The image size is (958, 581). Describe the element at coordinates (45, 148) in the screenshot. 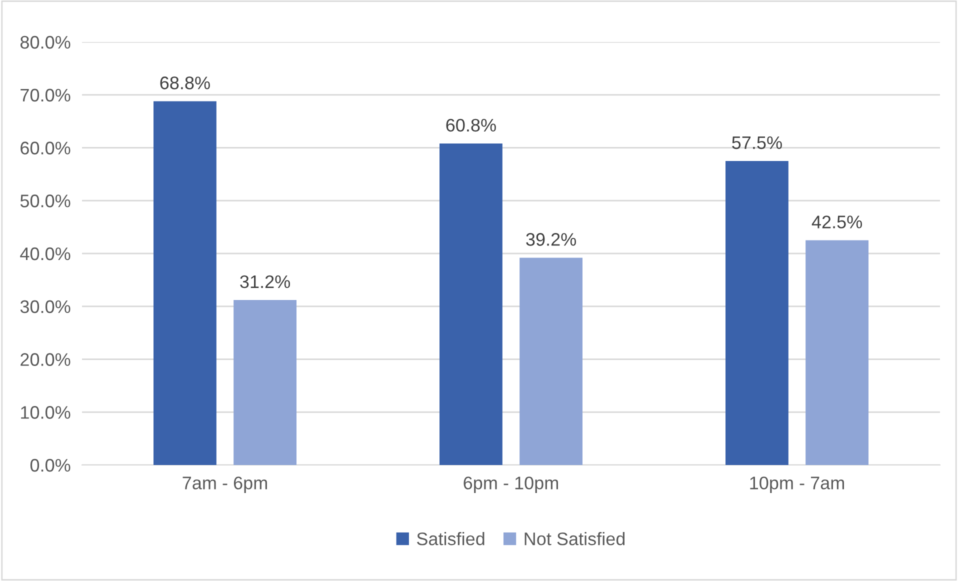

I see `y-tick-label: 60.0%` at that location.